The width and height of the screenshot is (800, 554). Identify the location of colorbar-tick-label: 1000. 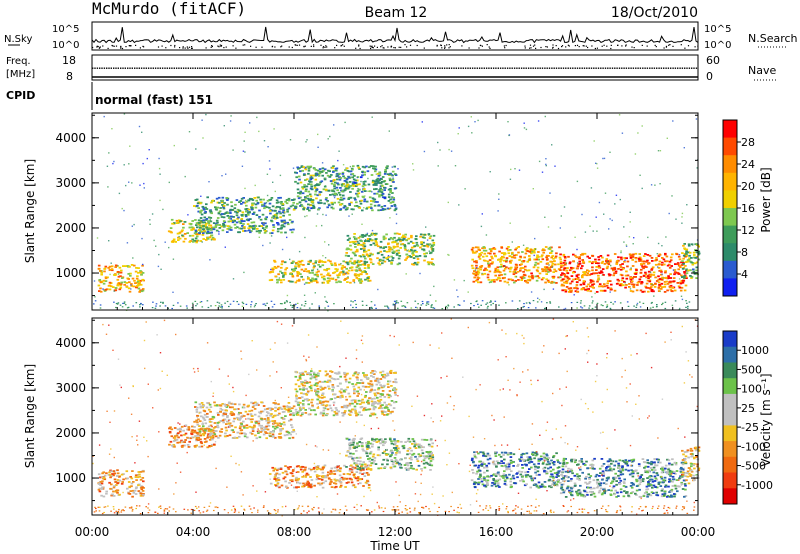
(755, 350).